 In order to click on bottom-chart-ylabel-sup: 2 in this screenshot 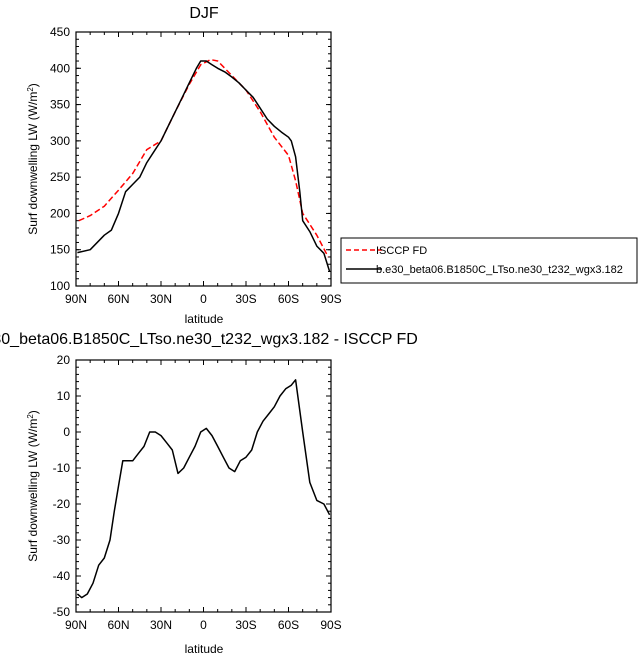, I will do `click(30, 416)`.